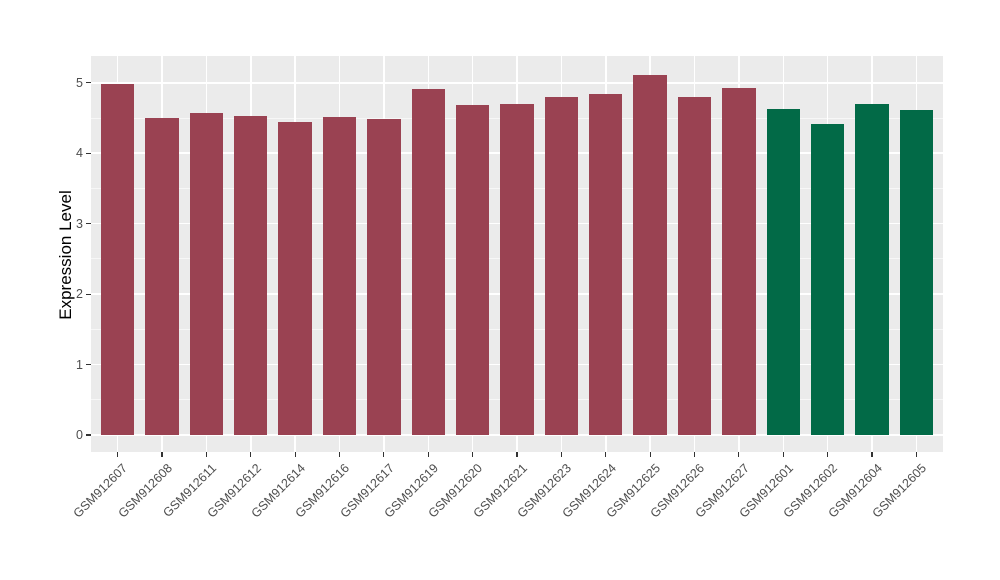 The height and width of the screenshot is (580, 1000). Describe the element at coordinates (79, 364) in the screenshot. I see `y-tick-label: 1` at that location.